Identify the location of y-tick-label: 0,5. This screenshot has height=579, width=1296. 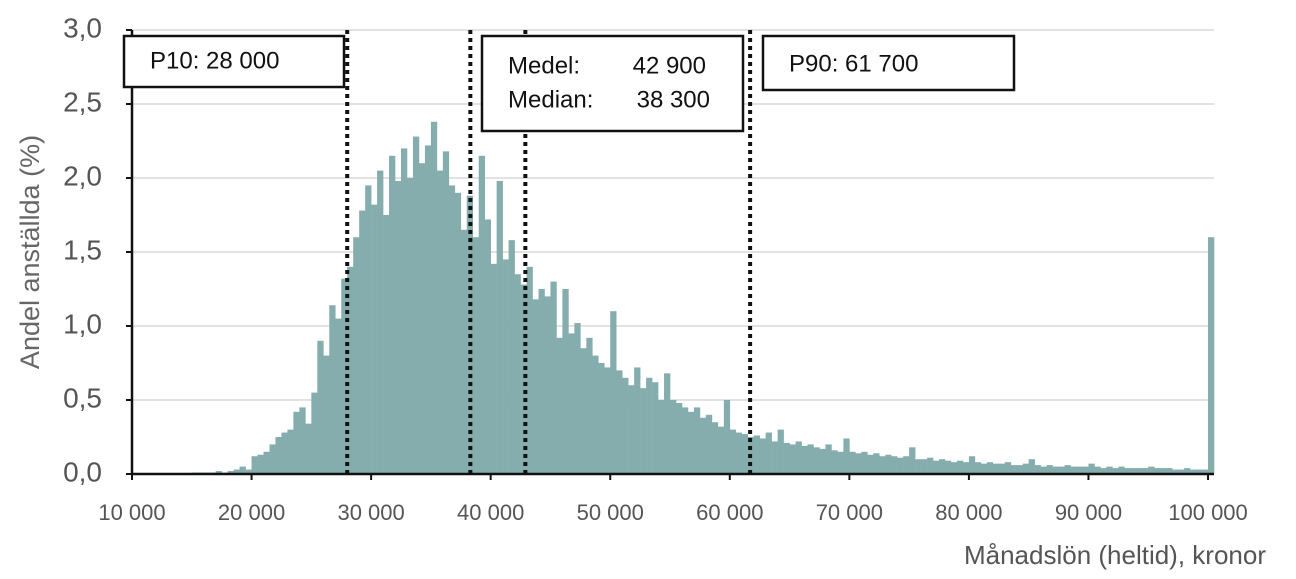
(82, 397).